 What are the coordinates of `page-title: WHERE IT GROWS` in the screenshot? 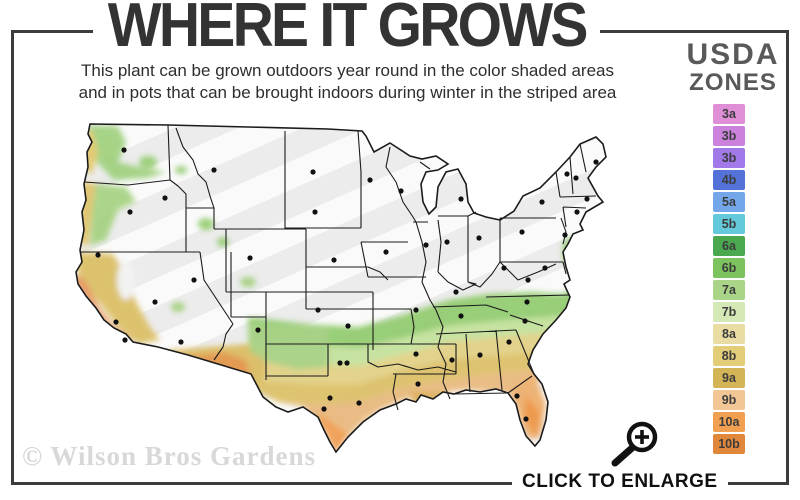 It's located at (347, 29).